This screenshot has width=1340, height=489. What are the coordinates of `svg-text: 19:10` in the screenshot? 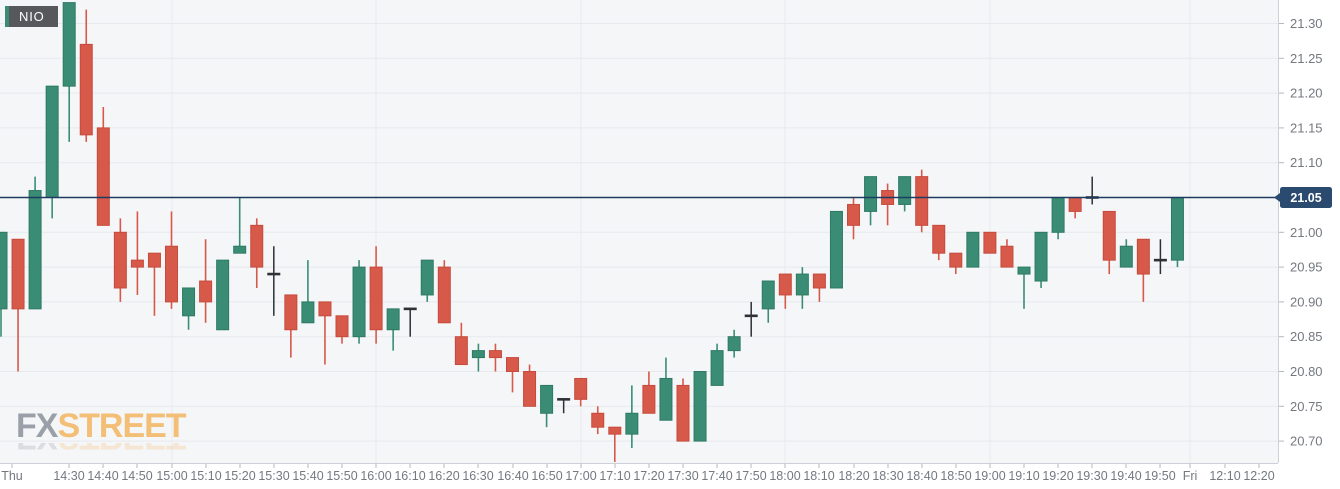 It's located at (1023, 476).